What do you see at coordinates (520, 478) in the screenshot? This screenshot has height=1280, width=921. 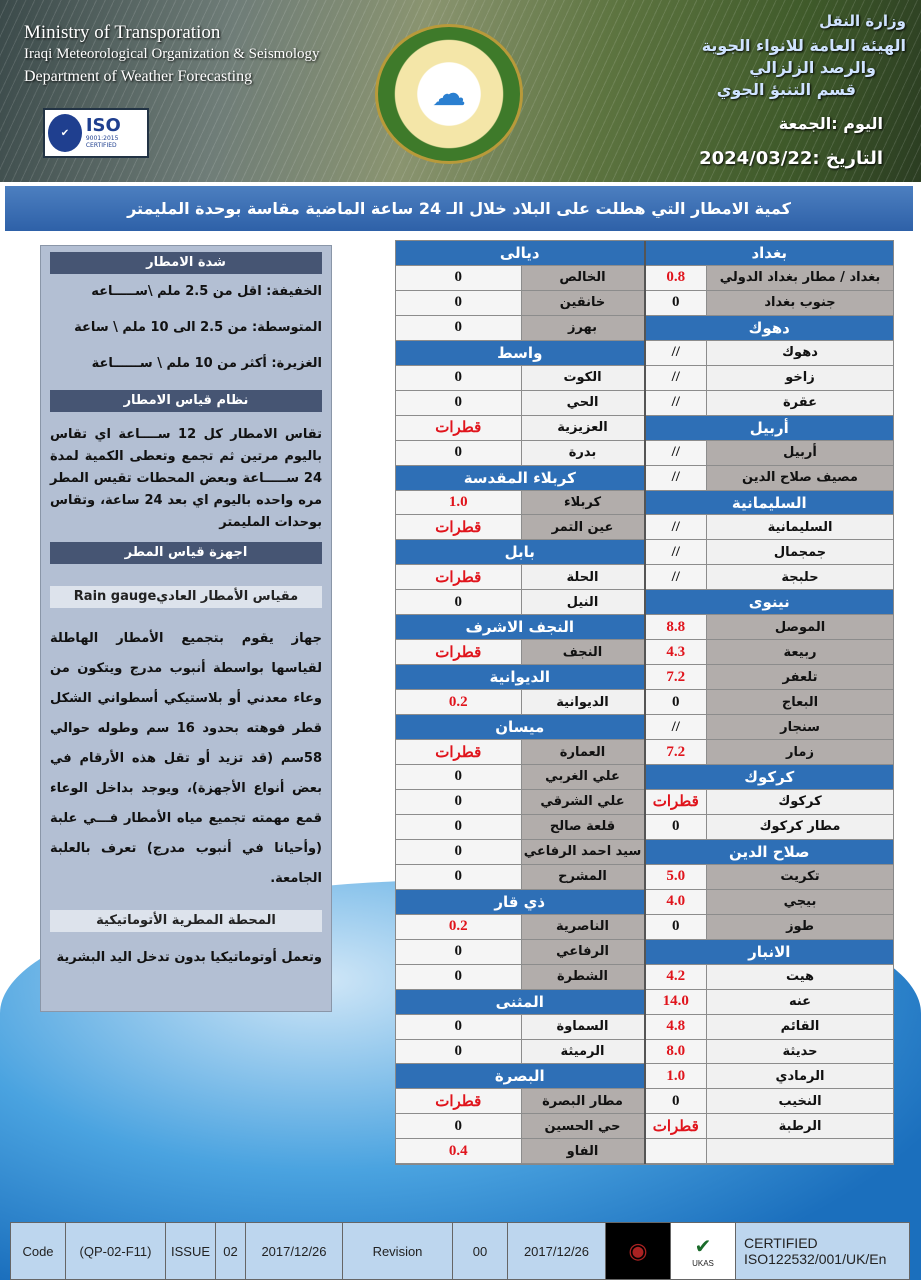 I see `governorate-header: كربلاء المقدسة` at bounding box center [520, 478].